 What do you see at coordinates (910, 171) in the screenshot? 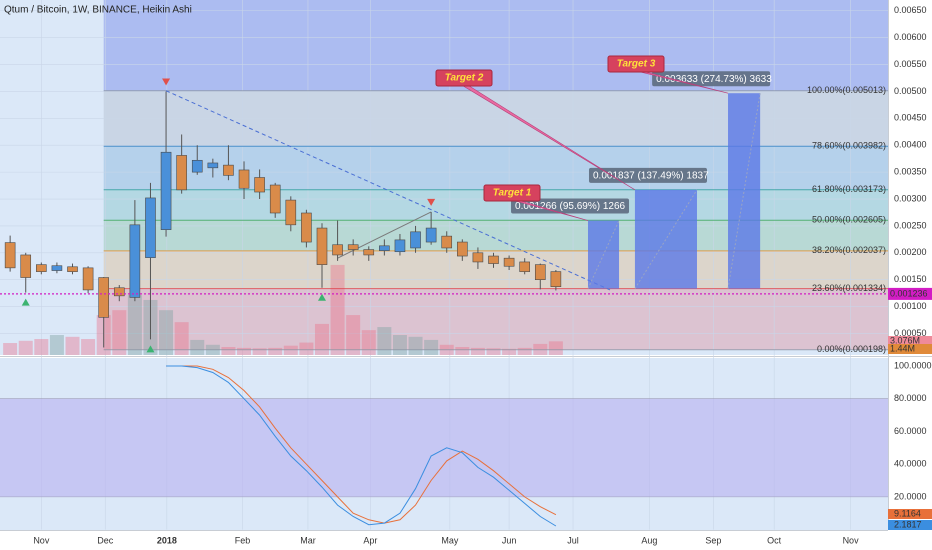
I see `y-tick-label: 0.00350` at bounding box center [910, 171].